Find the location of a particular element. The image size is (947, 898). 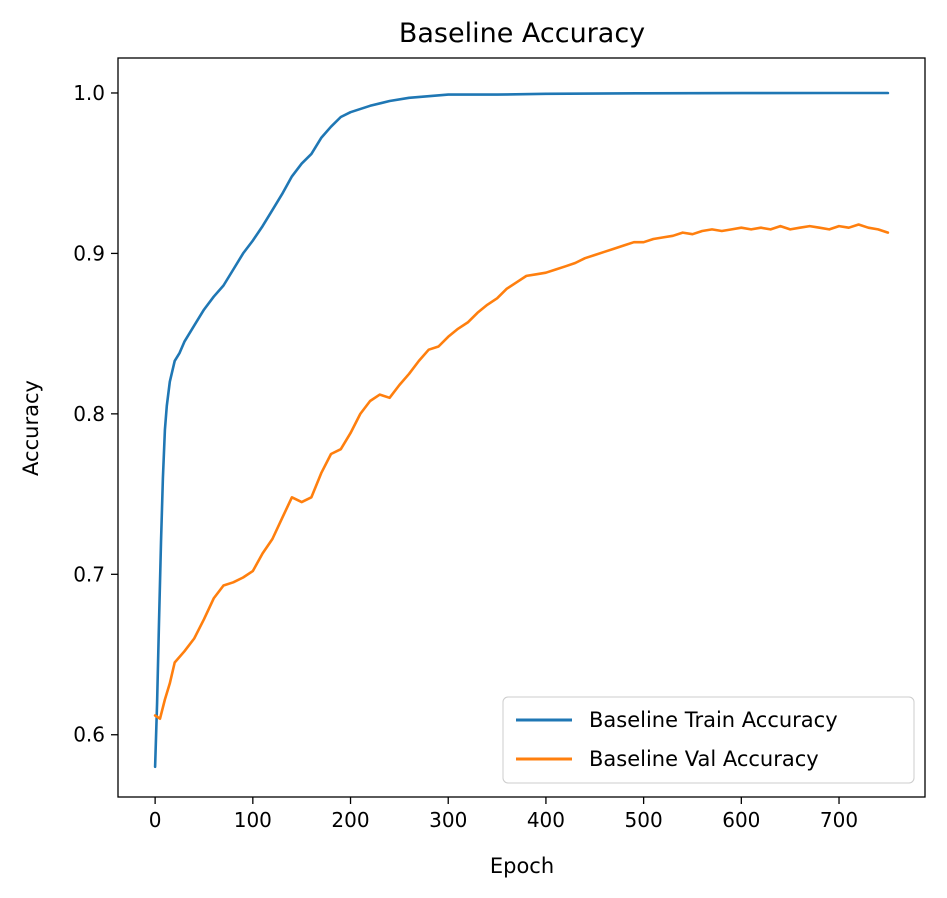

y-axis-label: Accuracy is located at coordinates (31, 428).